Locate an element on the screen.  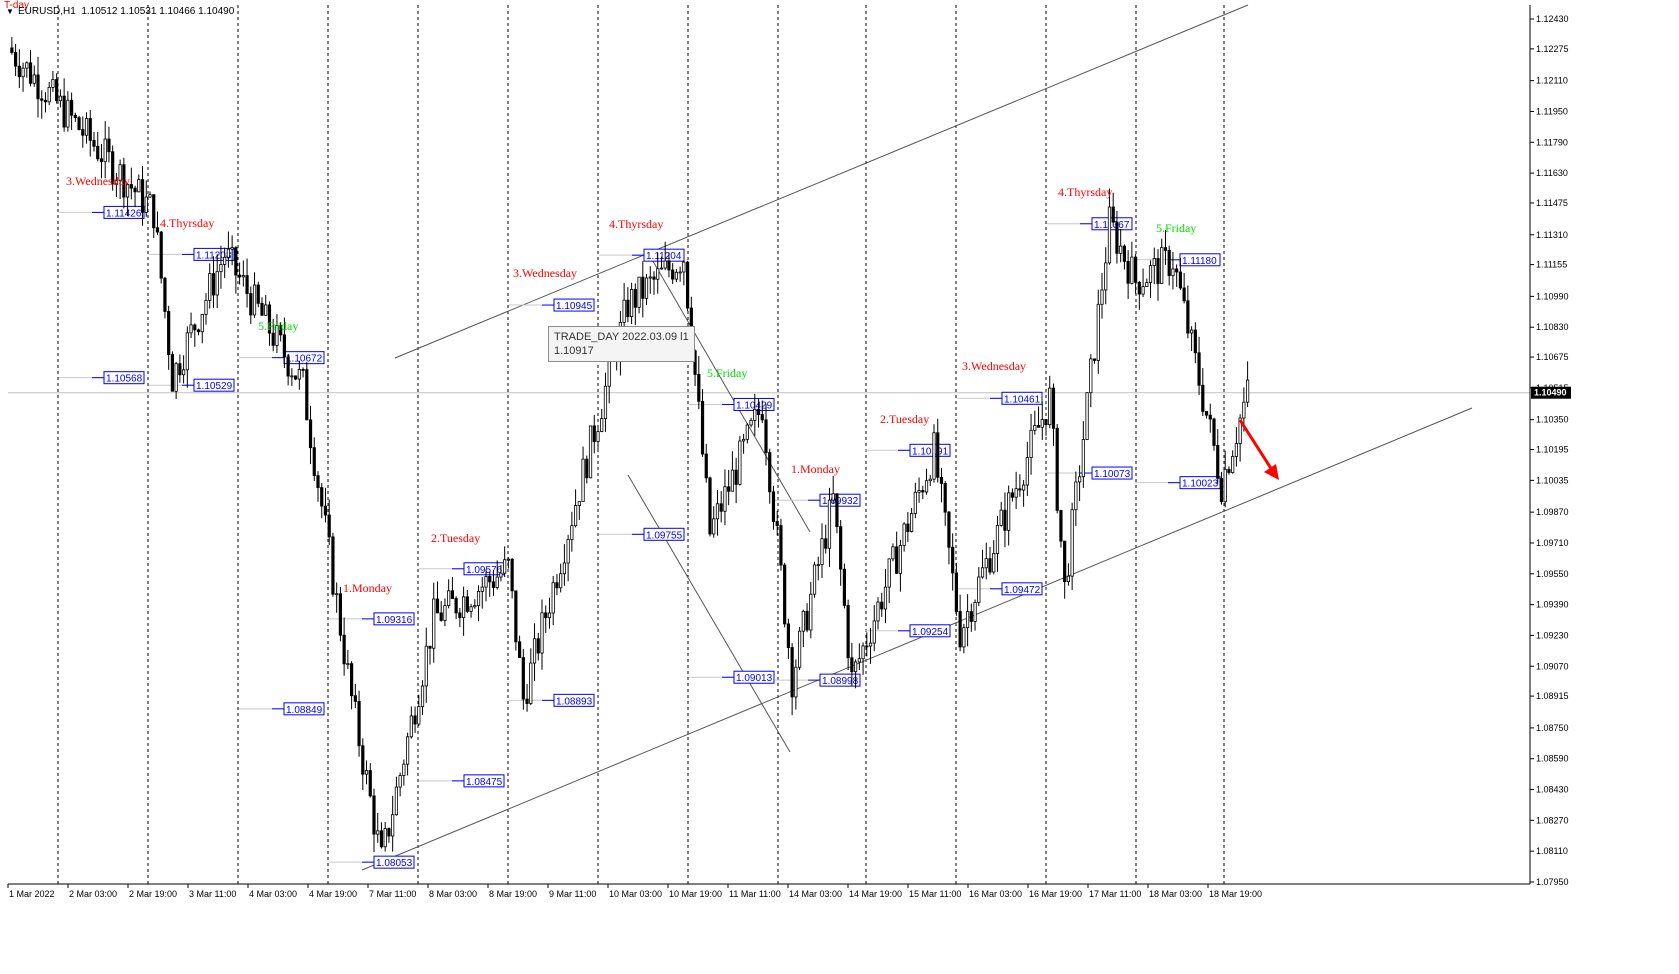
price-tag-label: 1.09254 is located at coordinates (930, 632).